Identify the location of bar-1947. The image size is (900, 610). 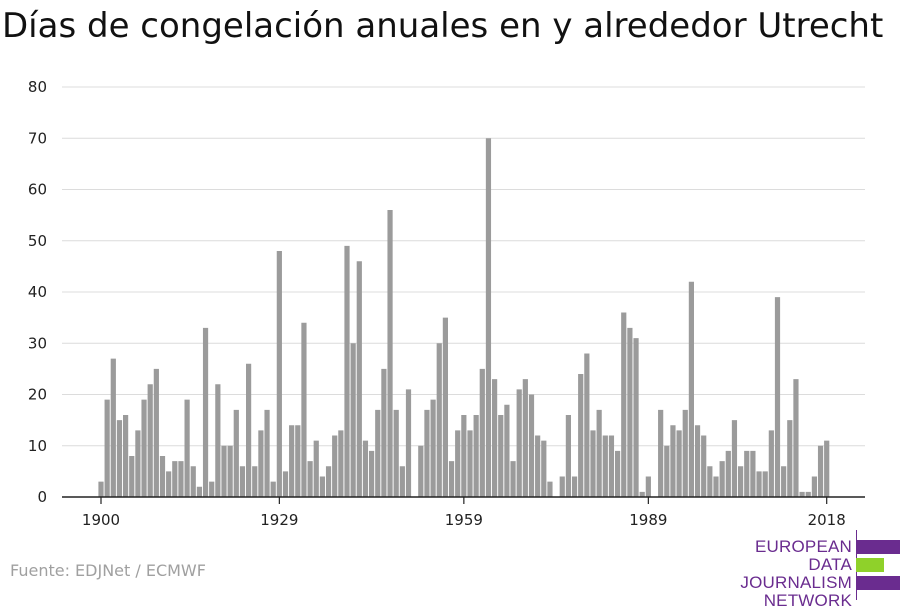
(390, 353).